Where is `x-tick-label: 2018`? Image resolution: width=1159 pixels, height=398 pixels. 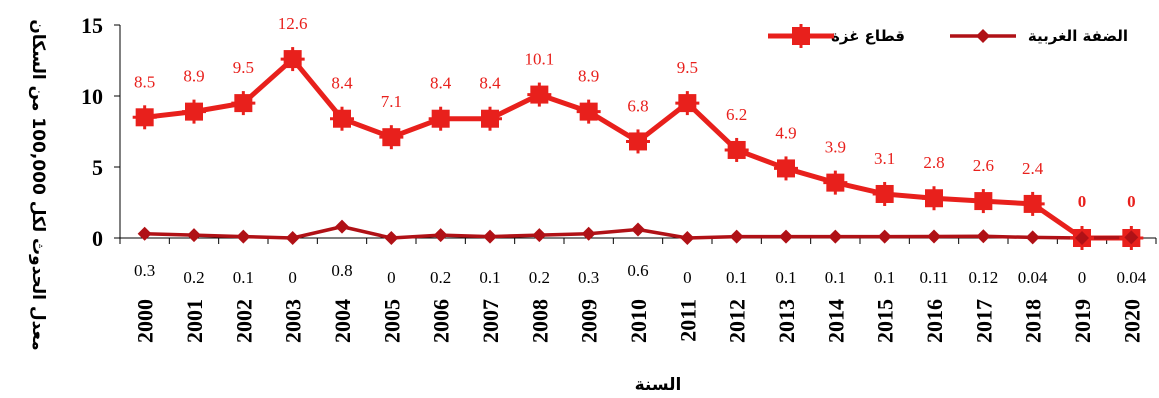 x-tick-label: 2018 is located at coordinates (1033, 321).